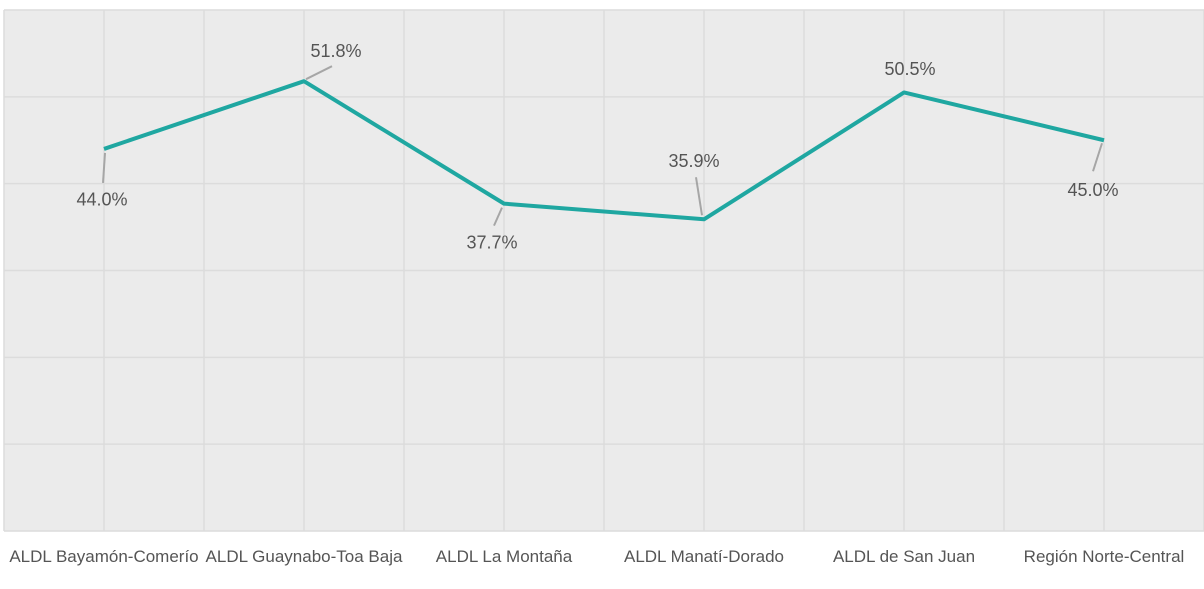  Describe the element at coordinates (904, 556) in the screenshot. I see `x-tick-label: ALDL de San Juan` at that location.